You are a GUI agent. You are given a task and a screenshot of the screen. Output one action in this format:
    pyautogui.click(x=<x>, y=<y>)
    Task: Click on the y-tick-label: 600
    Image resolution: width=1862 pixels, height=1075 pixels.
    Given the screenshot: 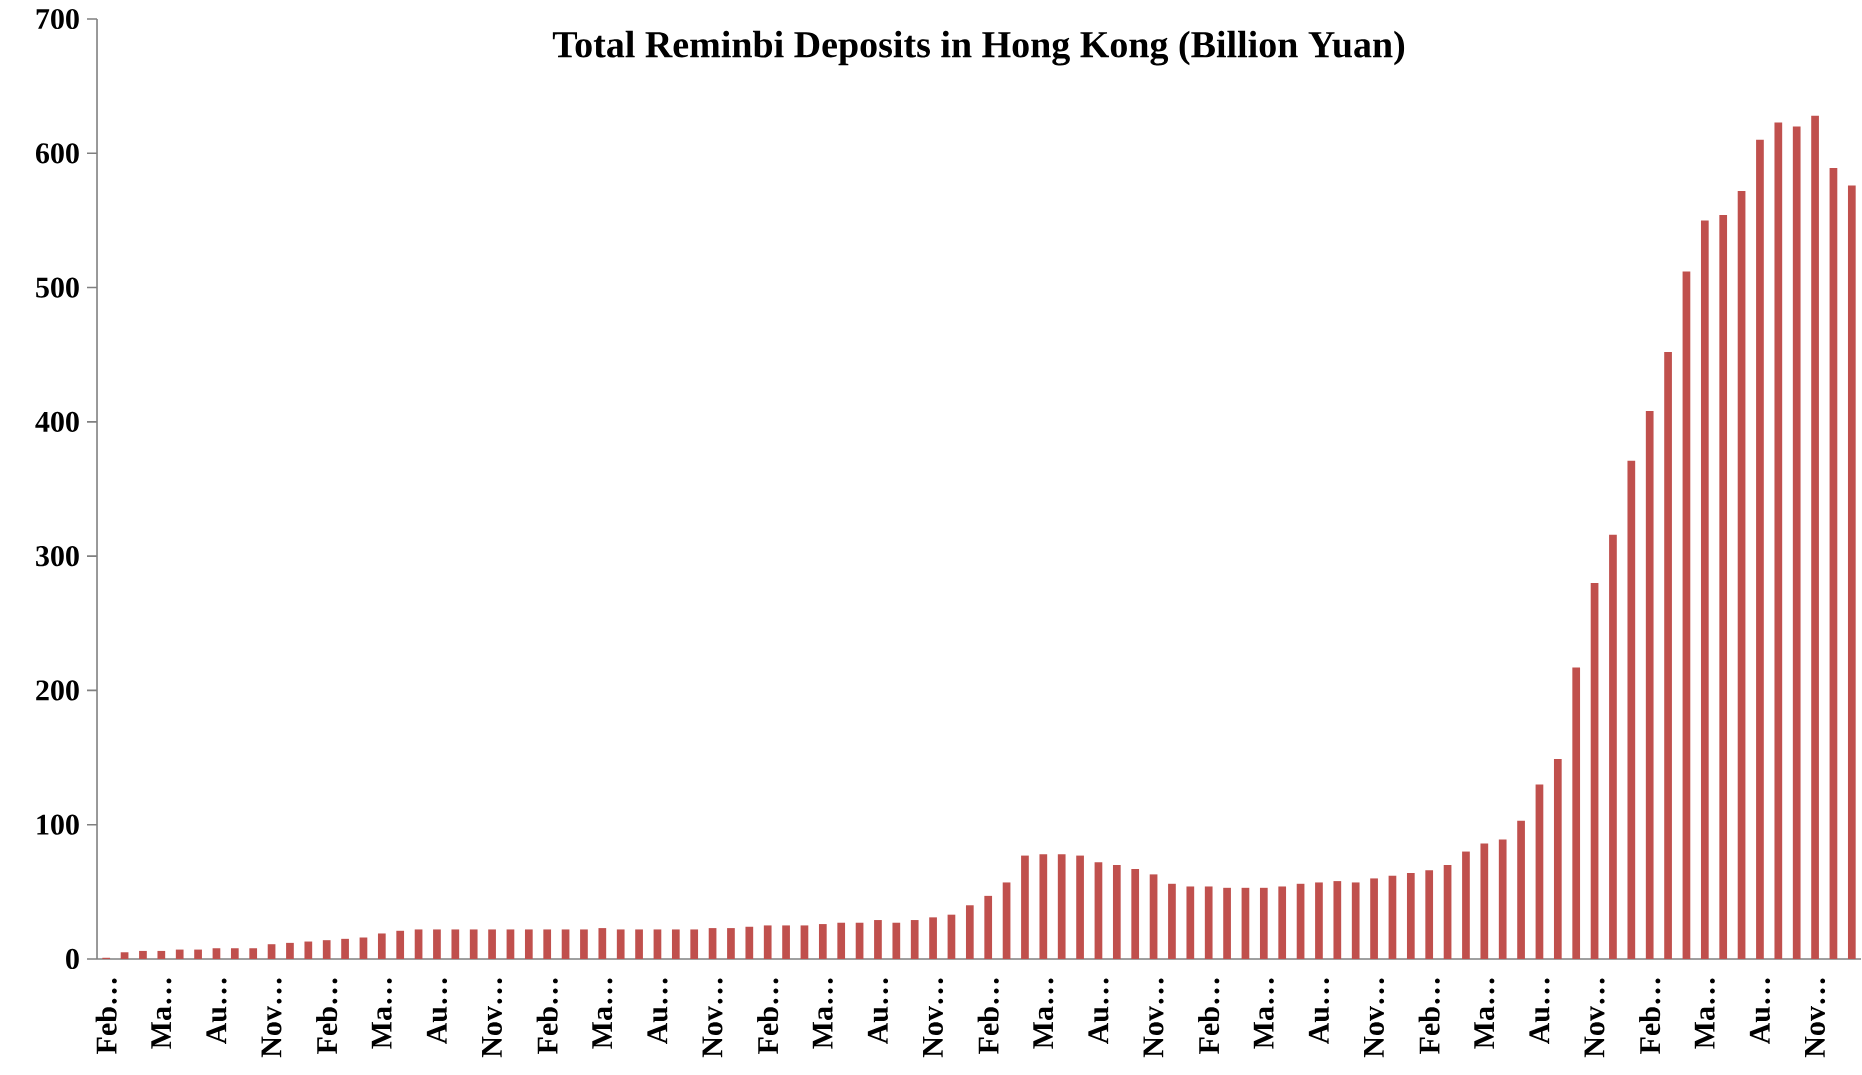 What is the action you would take?
    pyautogui.click(x=57, y=153)
    